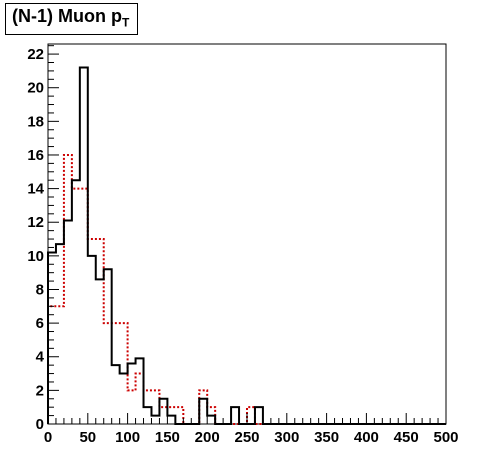 This screenshot has height=472, width=496. I want to click on y-tick-label: 22, so click(35, 54).